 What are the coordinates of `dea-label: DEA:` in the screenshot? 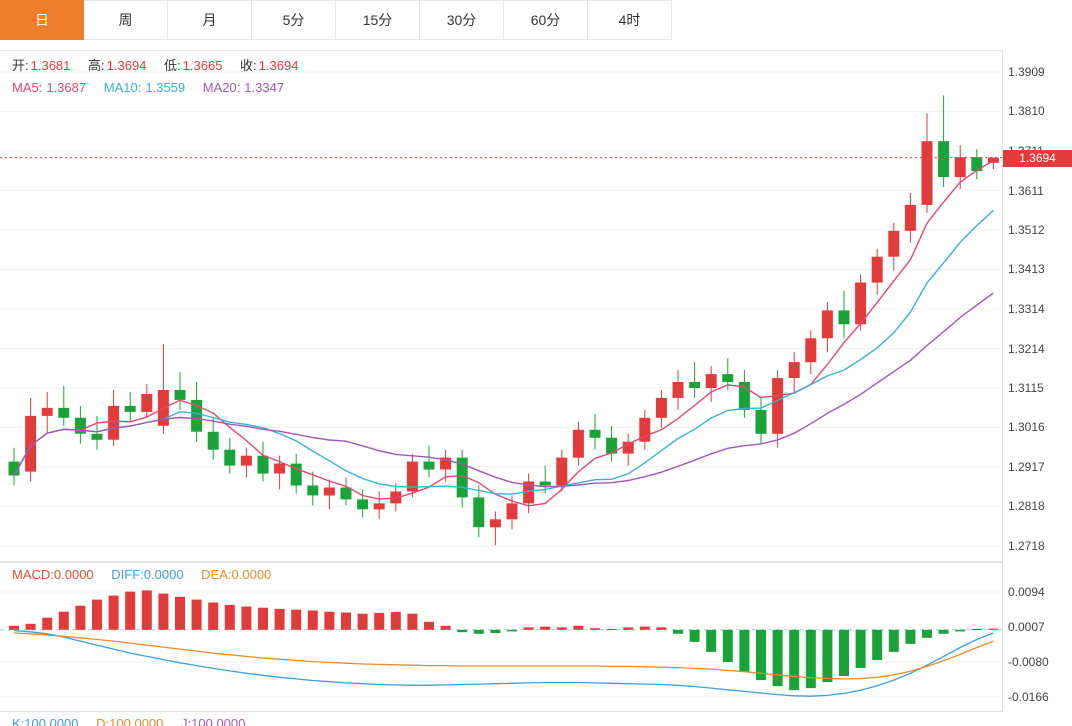 It's located at (216, 574).